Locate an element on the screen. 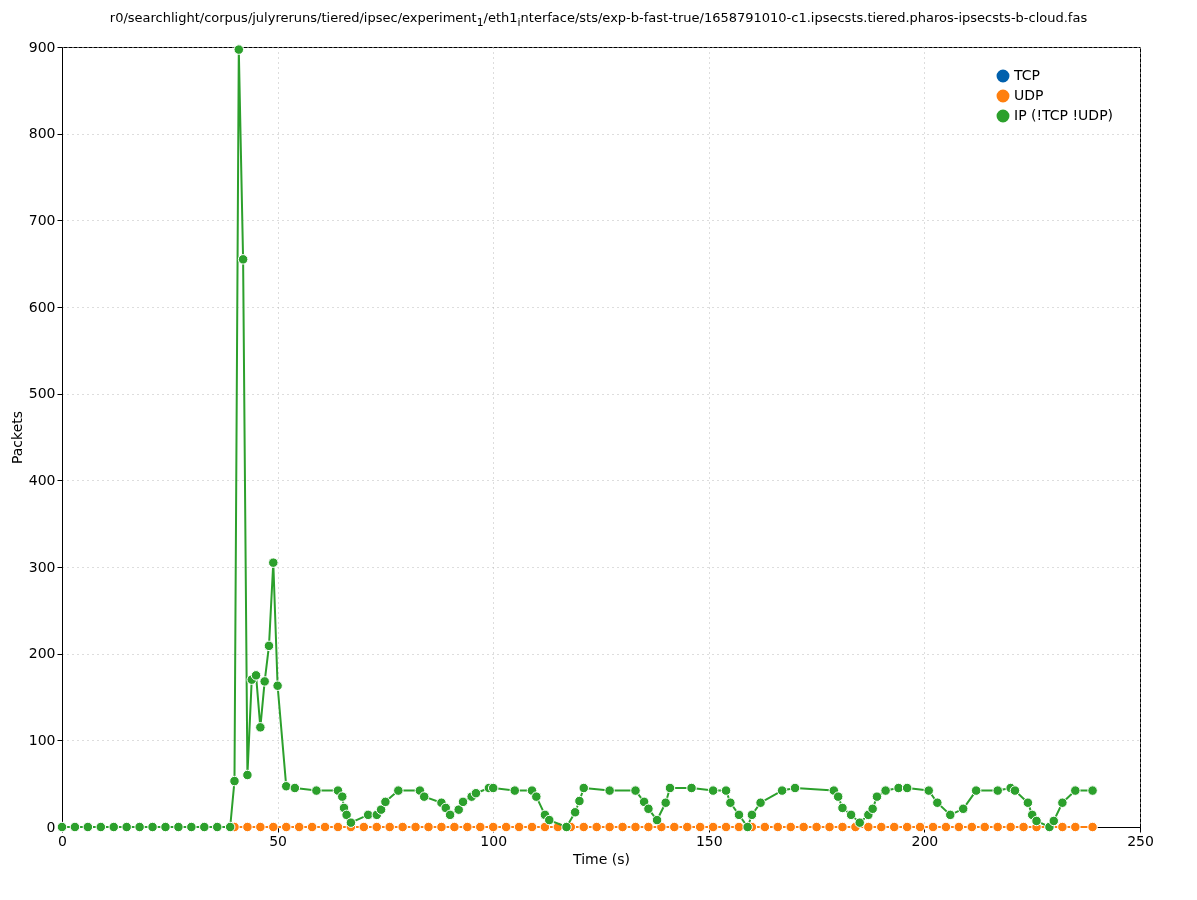 The image size is (1197, 900). x-tick-label: 100 is located at coordinates (494, 840).